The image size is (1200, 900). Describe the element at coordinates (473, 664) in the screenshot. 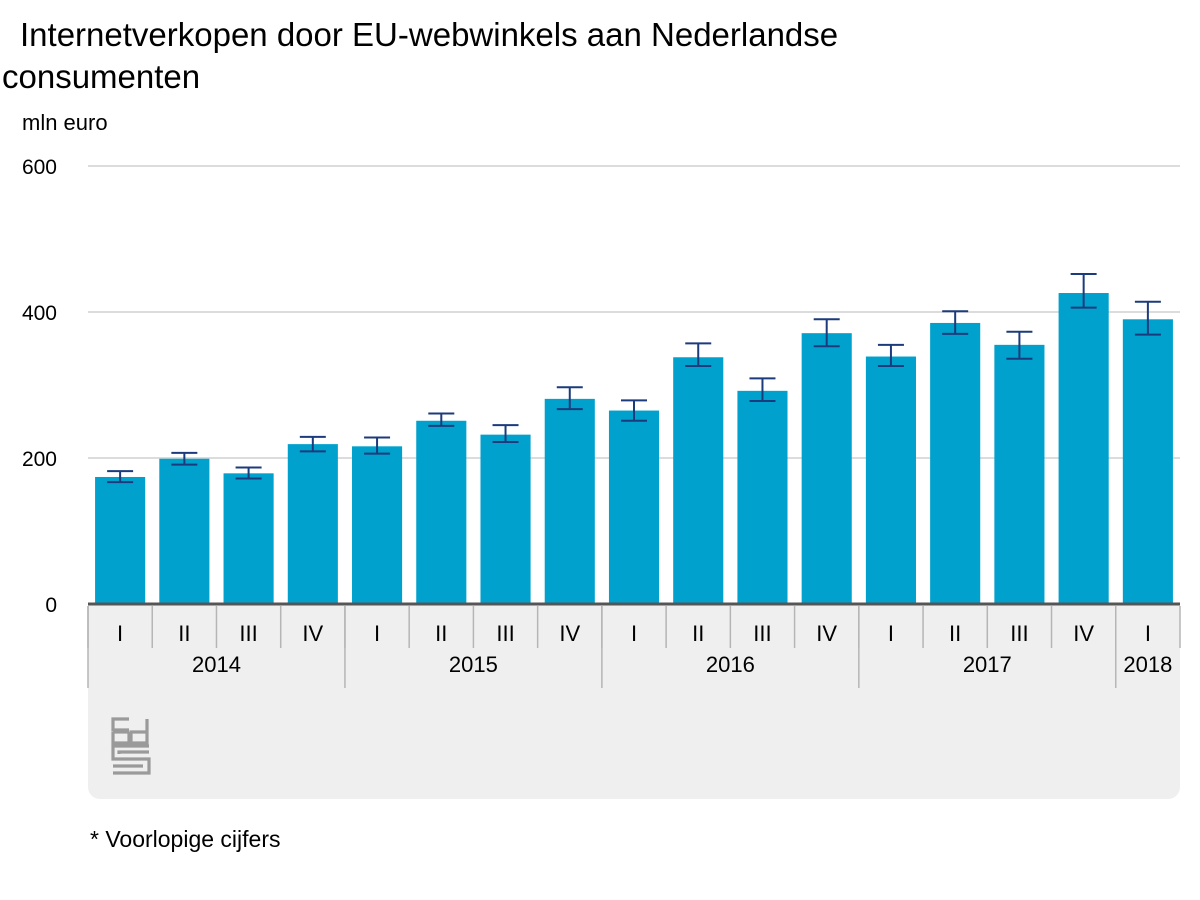

I see `year-label: 2015` at that location.